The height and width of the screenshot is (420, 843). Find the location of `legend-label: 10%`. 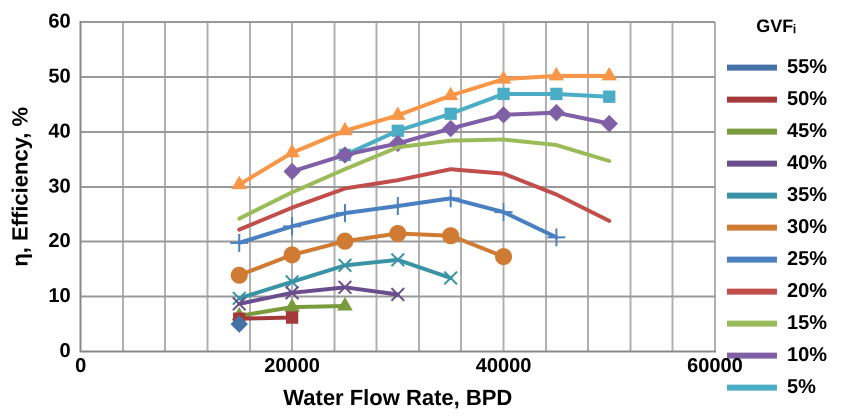

legend-label: 10% is located at coordinates (807, 355).